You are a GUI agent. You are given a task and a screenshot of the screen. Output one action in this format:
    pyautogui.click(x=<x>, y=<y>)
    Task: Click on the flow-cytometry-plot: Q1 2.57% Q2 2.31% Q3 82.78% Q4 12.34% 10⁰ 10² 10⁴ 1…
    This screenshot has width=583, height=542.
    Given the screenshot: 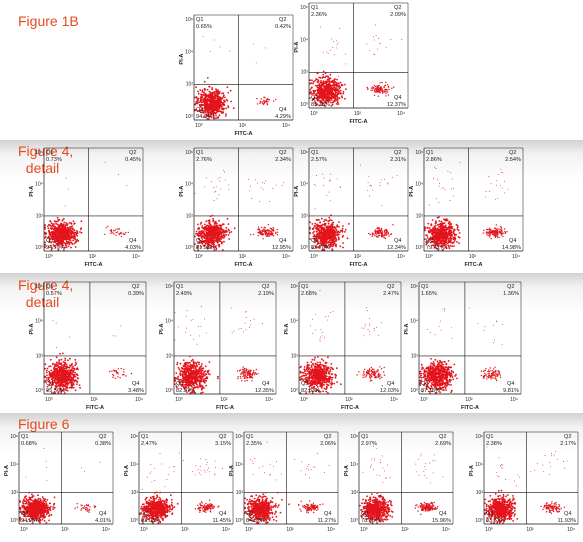 What is the action you would take?
    pyautogui.click(x=352, y=207)
    